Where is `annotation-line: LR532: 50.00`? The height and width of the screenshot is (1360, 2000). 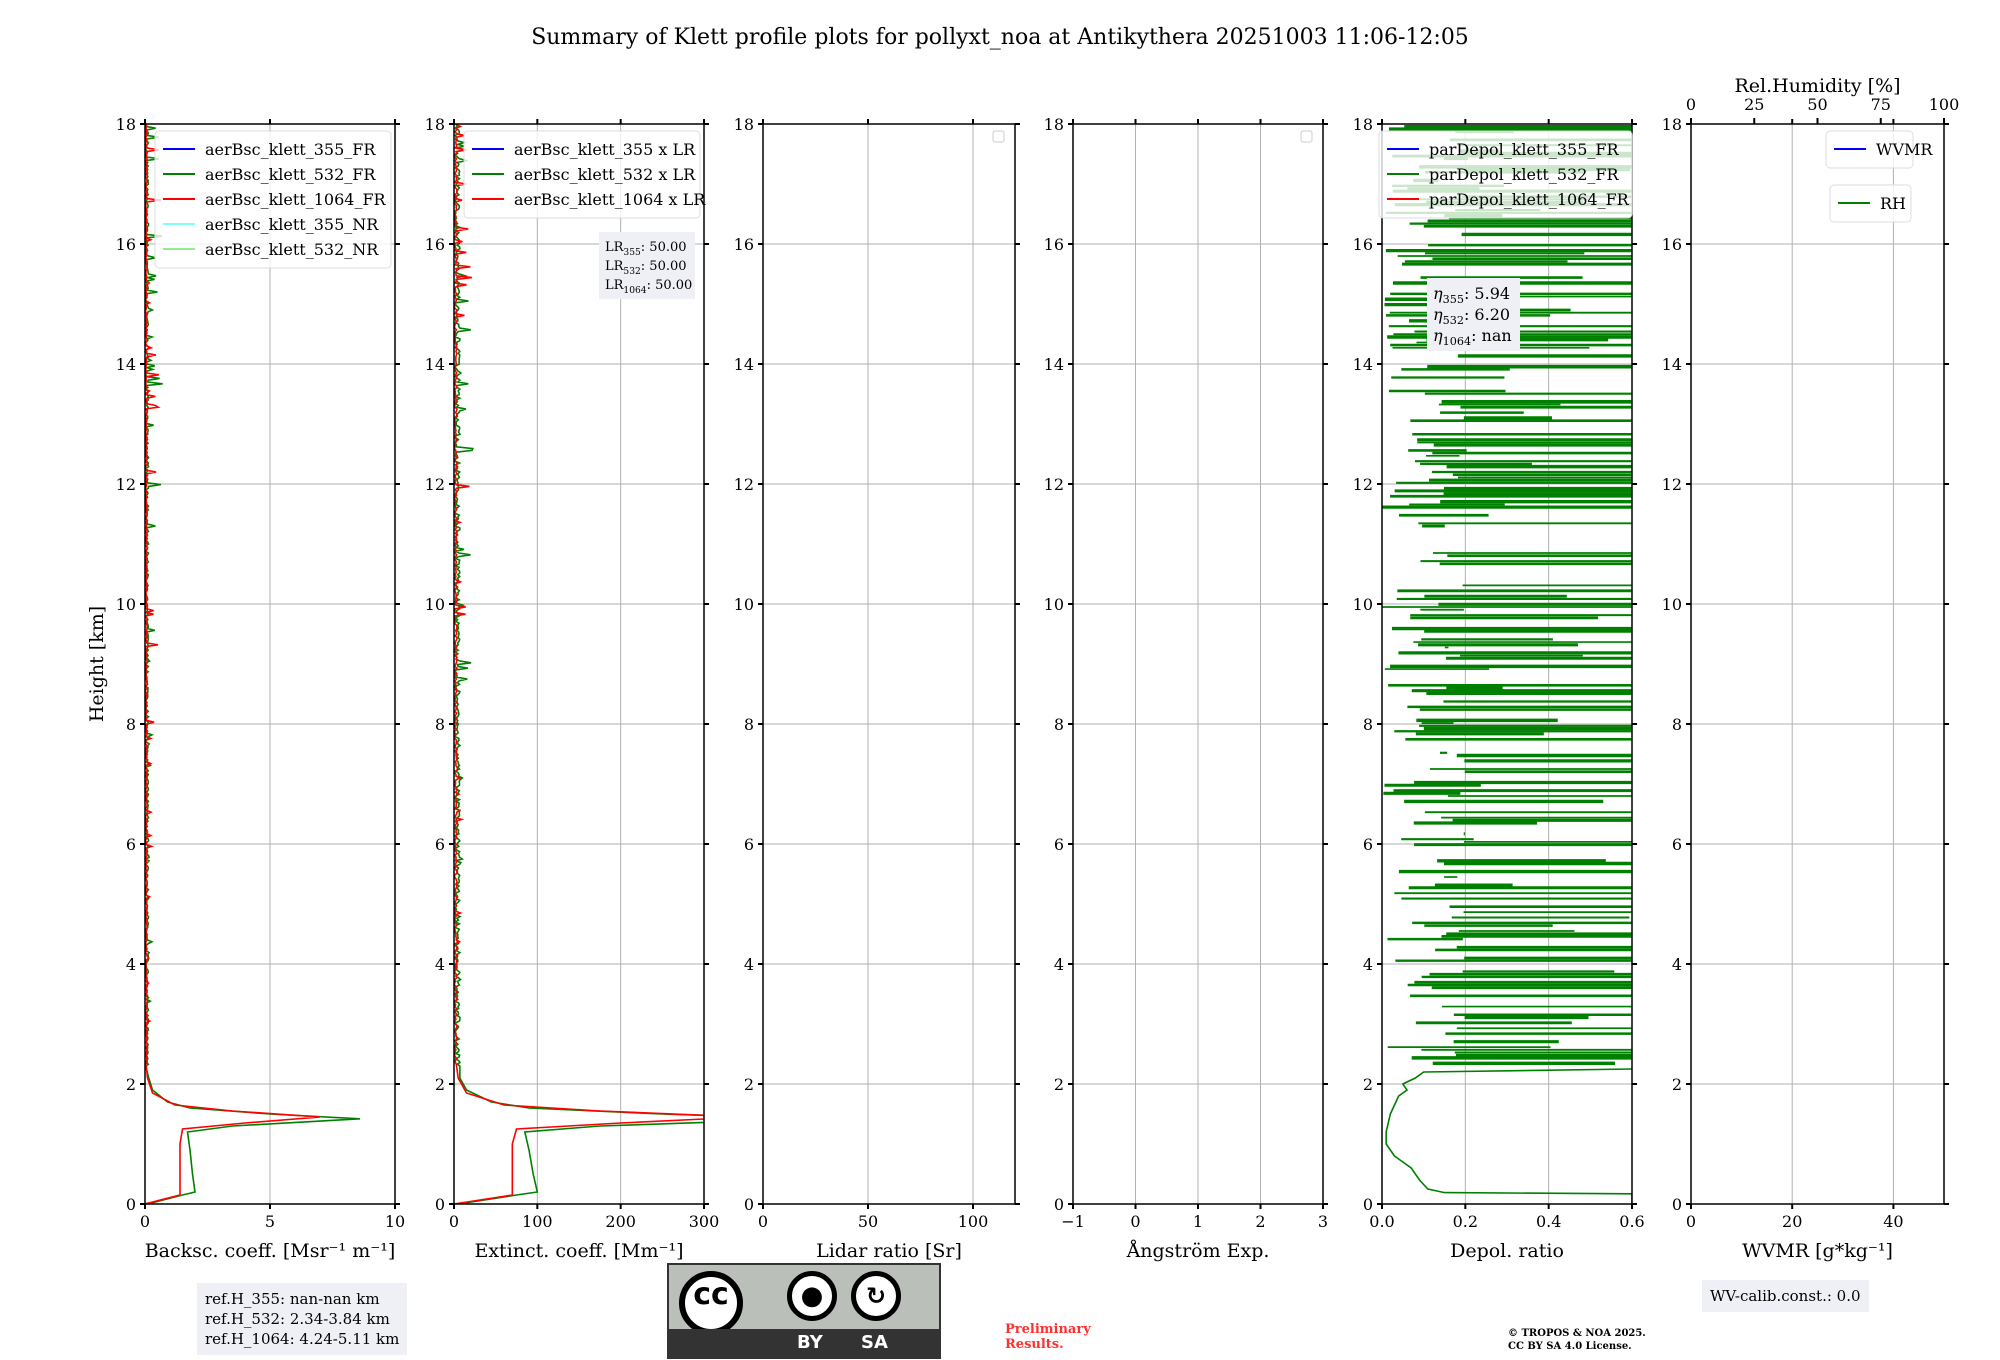
annotation-line: LR532: 50.00 is located at coordinates (646, 268).